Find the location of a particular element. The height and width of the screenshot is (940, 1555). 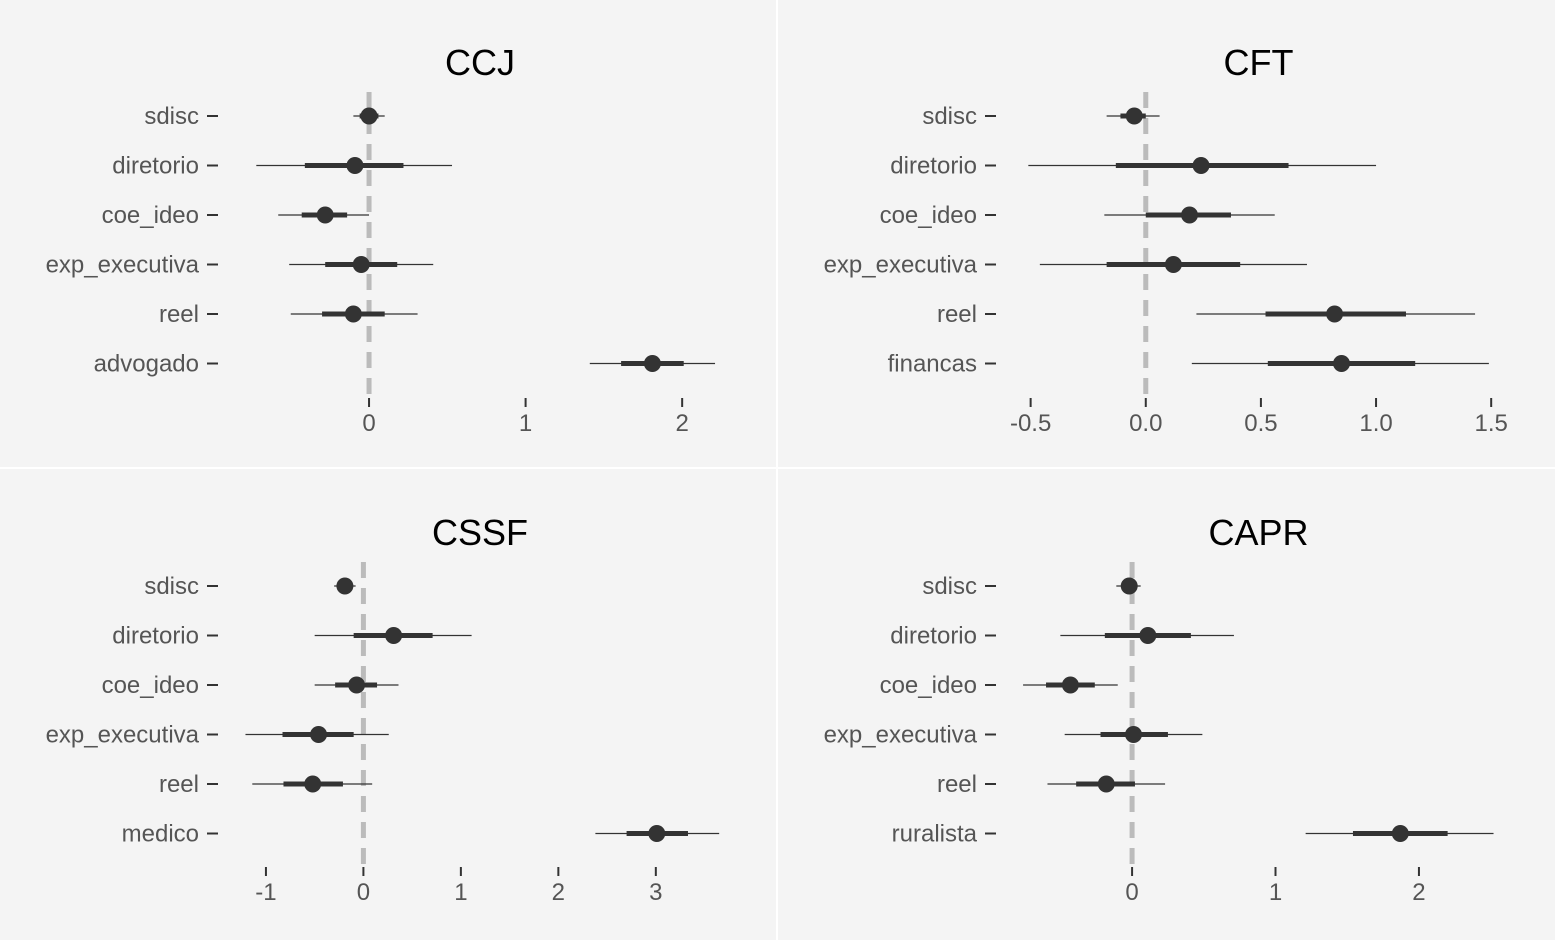

x-tick-label: 1.5 is located at coordinates (1490, 423).